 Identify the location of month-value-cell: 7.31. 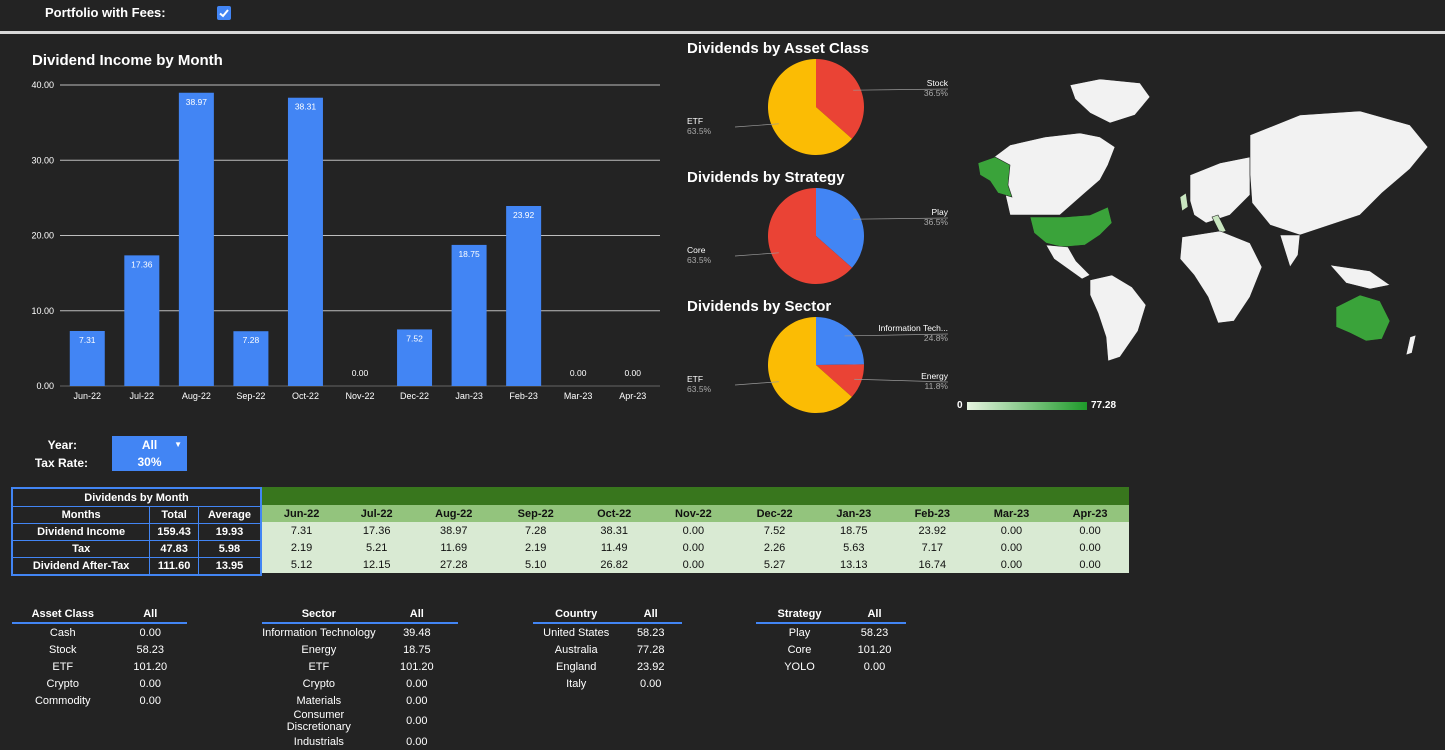
(302, 530).